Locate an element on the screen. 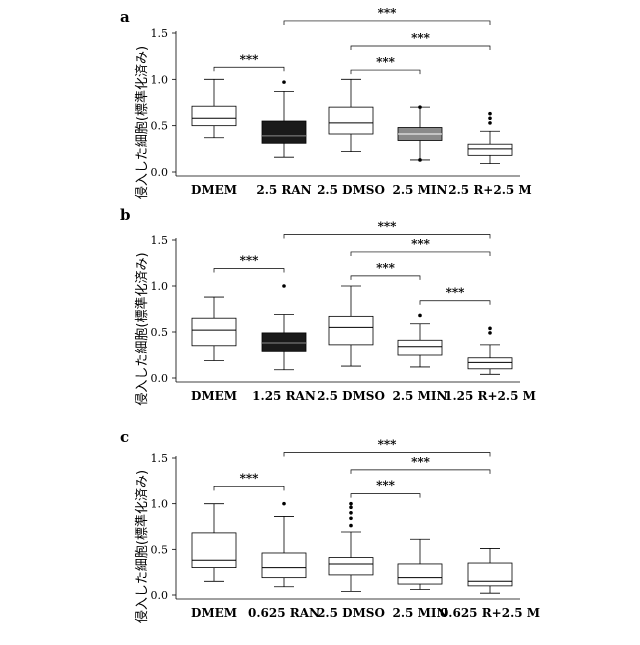 This screenshot has width=640, height=645. panel-letter-c: c is located at coordinates (124, 437).